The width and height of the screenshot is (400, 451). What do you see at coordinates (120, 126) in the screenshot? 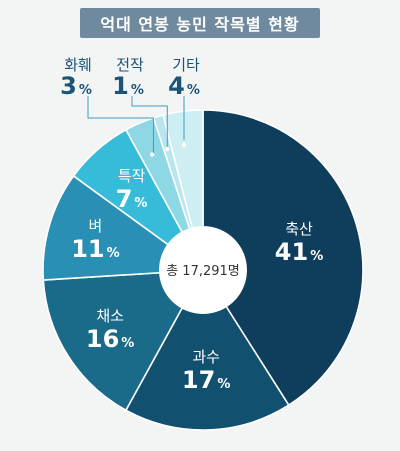
I see `leader-line-화훼` at bounding box center [120, 126].